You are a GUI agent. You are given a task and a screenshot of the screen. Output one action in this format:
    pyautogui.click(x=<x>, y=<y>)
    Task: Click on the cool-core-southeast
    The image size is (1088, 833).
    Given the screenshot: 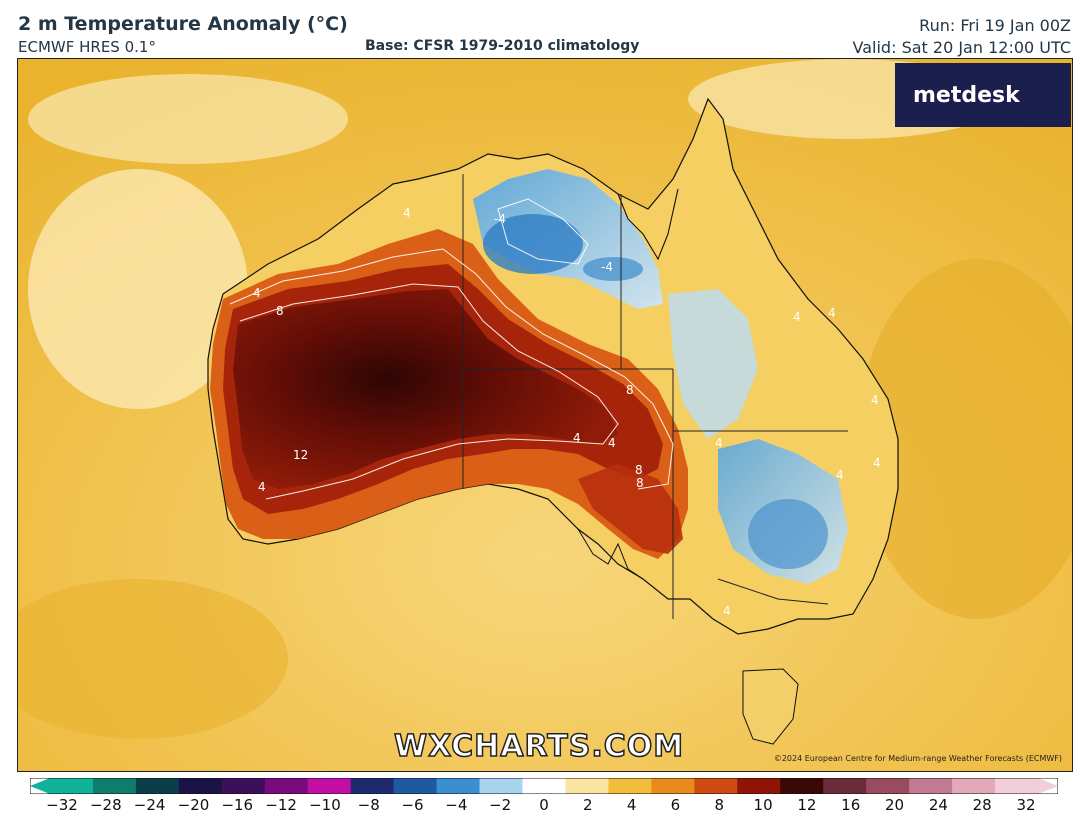 What is the action you would take?
    pyautogui.click(x=788, y=534)
    